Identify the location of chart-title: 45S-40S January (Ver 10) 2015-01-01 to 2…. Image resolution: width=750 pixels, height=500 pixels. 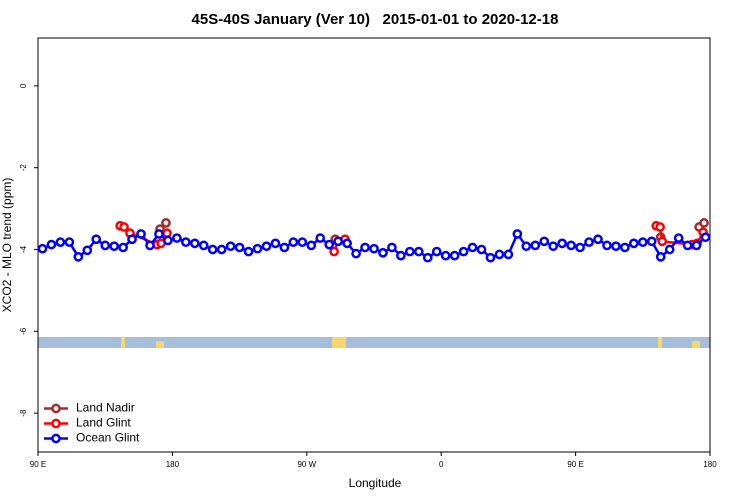
(375, 19).